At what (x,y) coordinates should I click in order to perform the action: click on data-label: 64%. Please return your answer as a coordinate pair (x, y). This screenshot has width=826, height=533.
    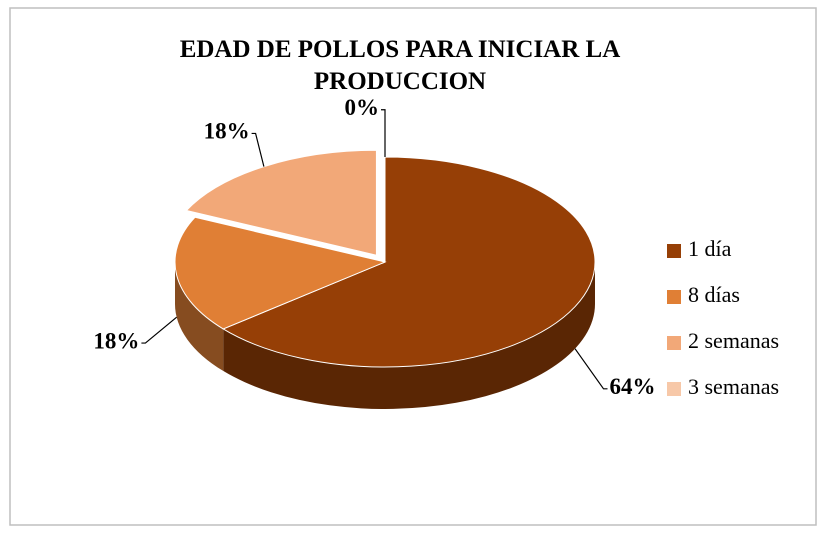
    Looking at the image, I should click on (633, 386).